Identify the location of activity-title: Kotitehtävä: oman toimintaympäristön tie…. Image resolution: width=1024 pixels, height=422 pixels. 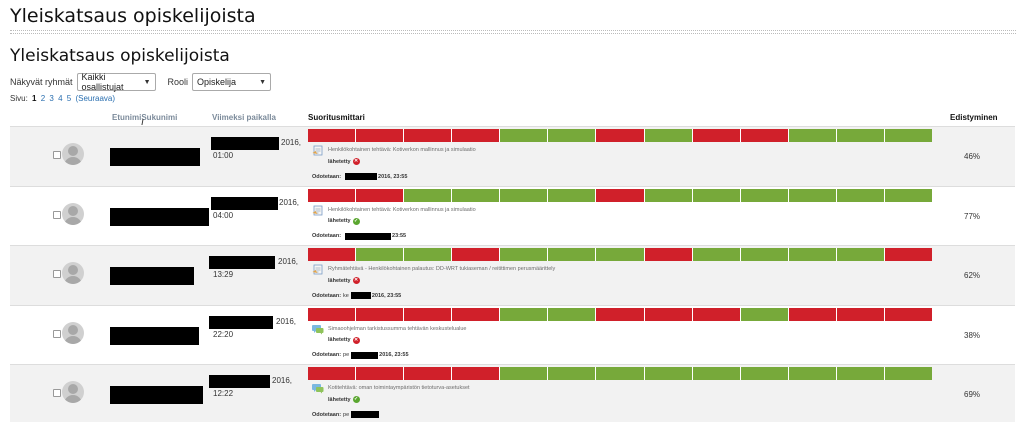
(399, 388).